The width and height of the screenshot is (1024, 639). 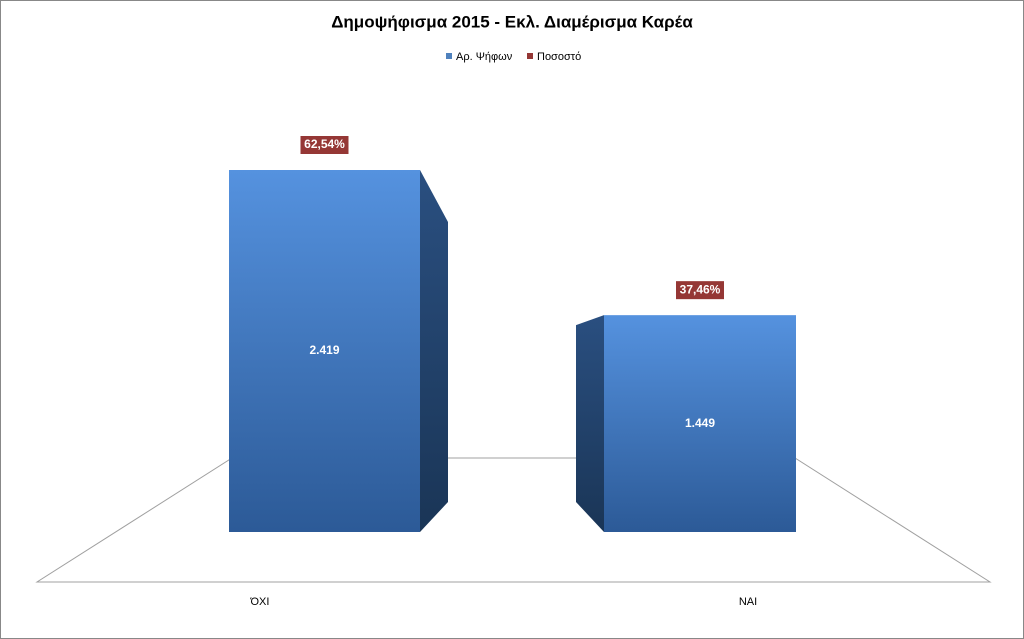 I want to click on x-tick-label: ΝΑΙ, so click(x=748, y=602).